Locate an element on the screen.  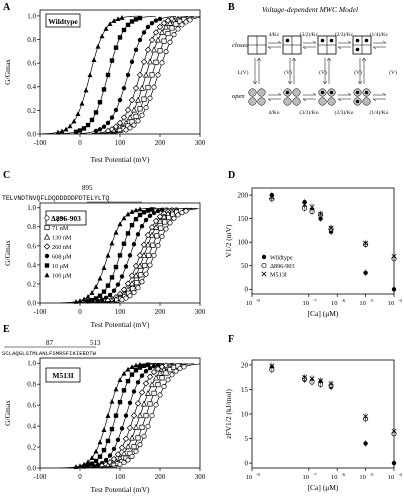
vertical-label-2: (V) is located at coordinates (288, 72).